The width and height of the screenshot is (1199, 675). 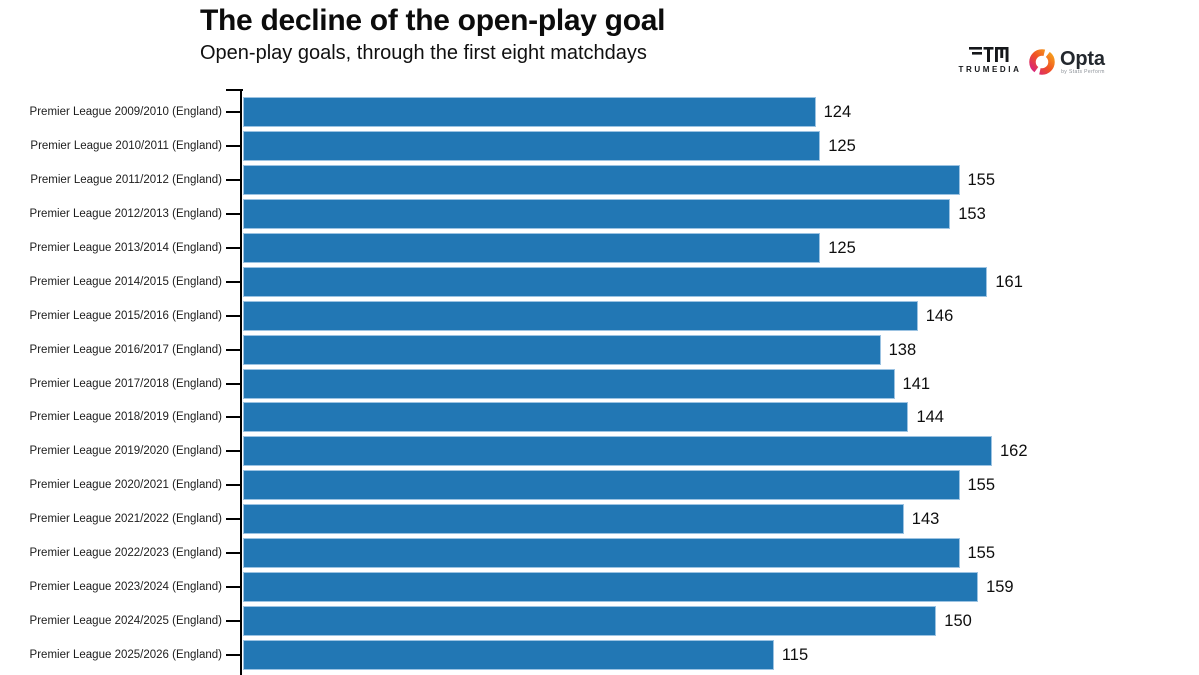 I want to click on trumedia-wordmark: TRUMEDIA, so click(x=990, y=69).